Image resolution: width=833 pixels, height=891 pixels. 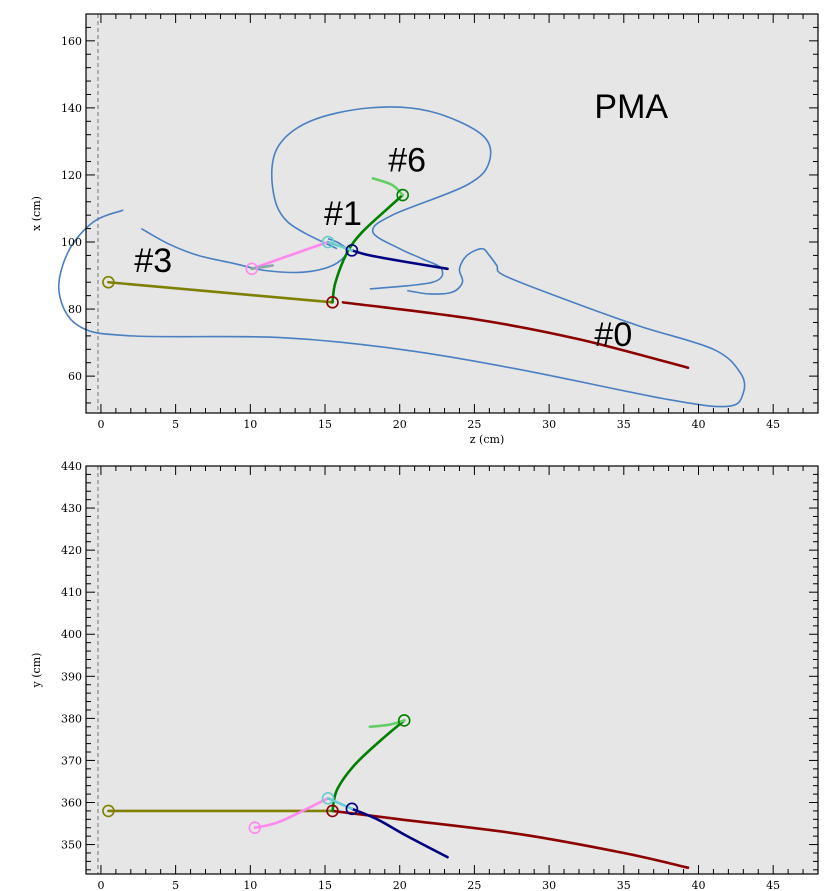 I want to click on annotation-label-1: #6, so click(x=407, y=161).